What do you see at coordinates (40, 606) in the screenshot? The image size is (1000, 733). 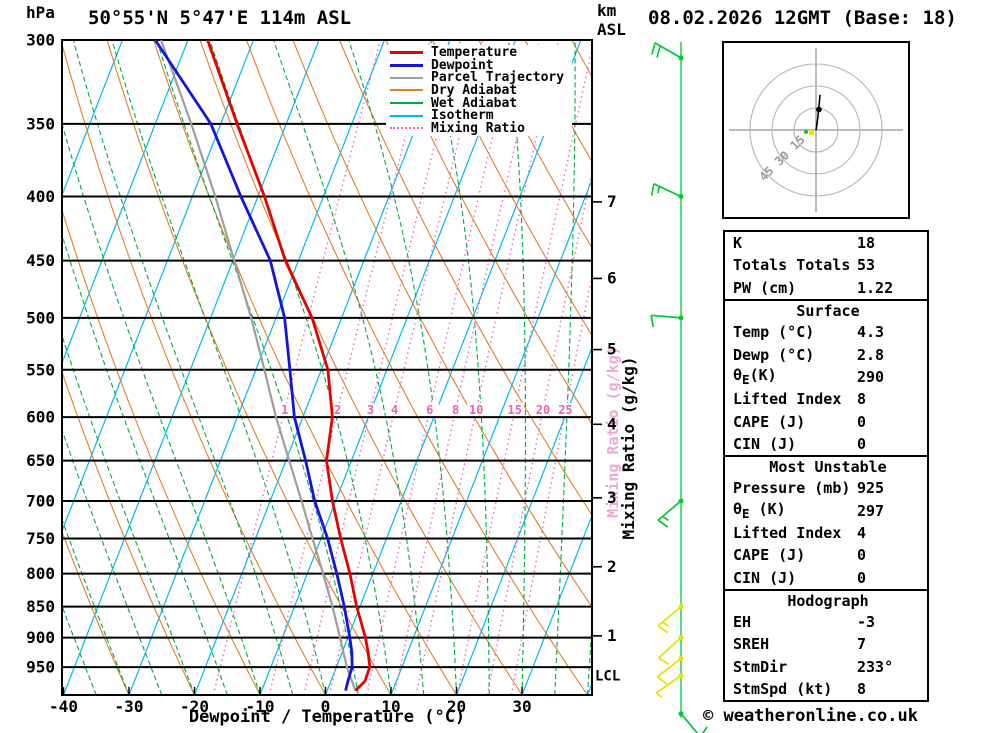 I see `svg-text: 850` at bounding box center [40, 606].